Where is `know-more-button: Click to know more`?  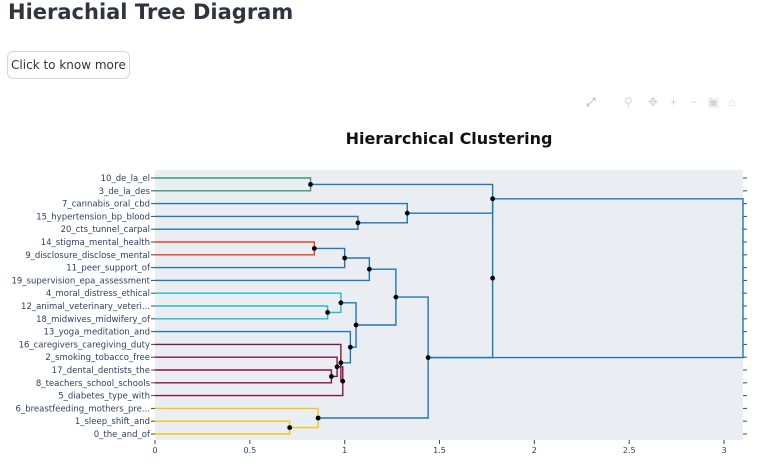 know-more-button: Click to know more is located at coordinates (68, 65).